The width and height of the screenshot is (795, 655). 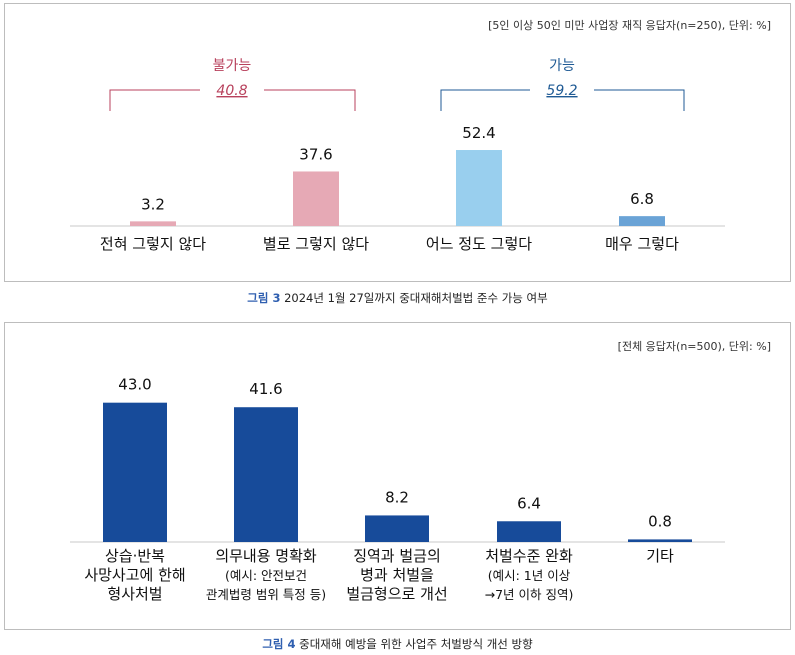 What do you see at coordinates (232, 66) in the screenshot?
I see `chart1-group-negative-label: 불가능` at bounding box center [232, 66].